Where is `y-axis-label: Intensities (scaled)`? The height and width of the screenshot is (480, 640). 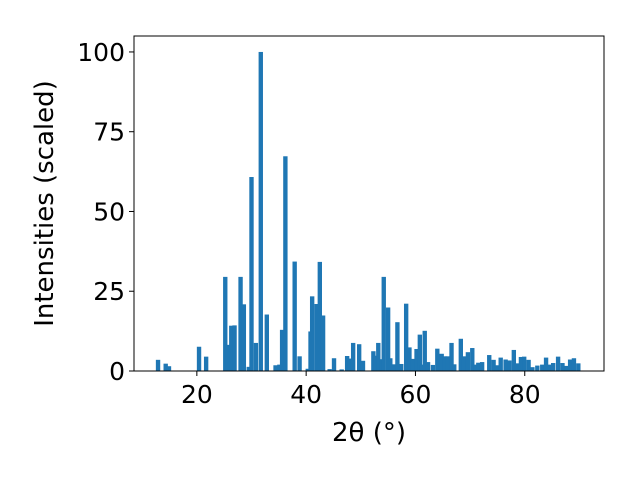 y-axis-label: Intensities (scaled) is located at coordinates (45, 203).